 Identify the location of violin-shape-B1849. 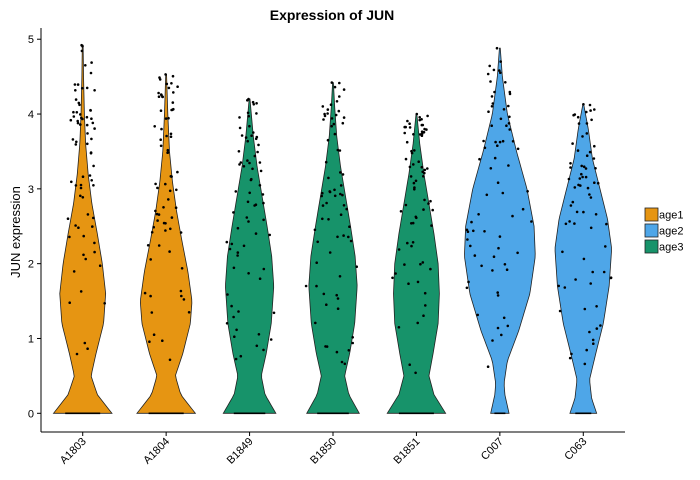
(249, 256).